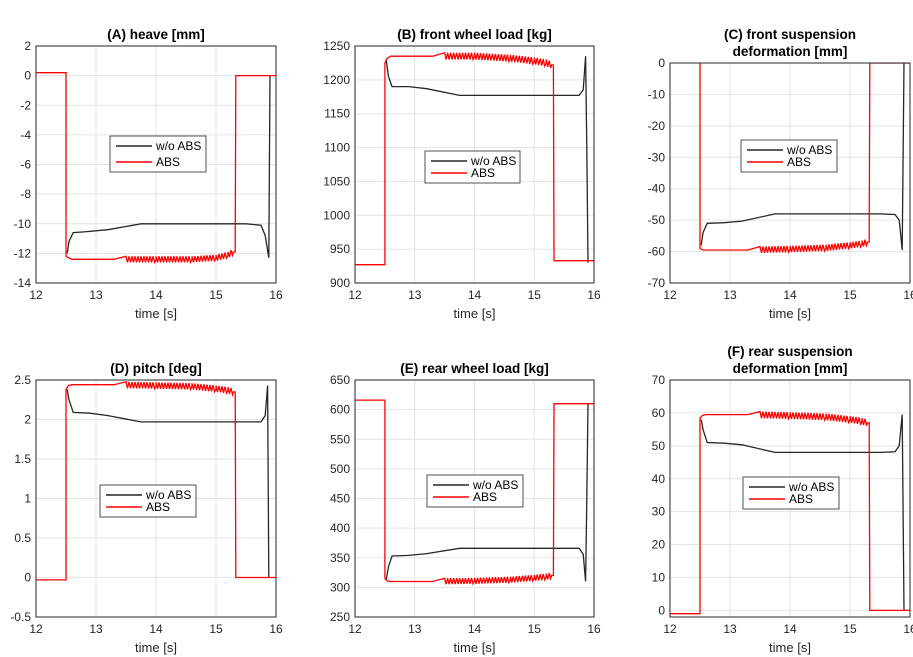 The image size is (913, 657). I want to click on chart-title: (C) front suspension, so click(790, 34).